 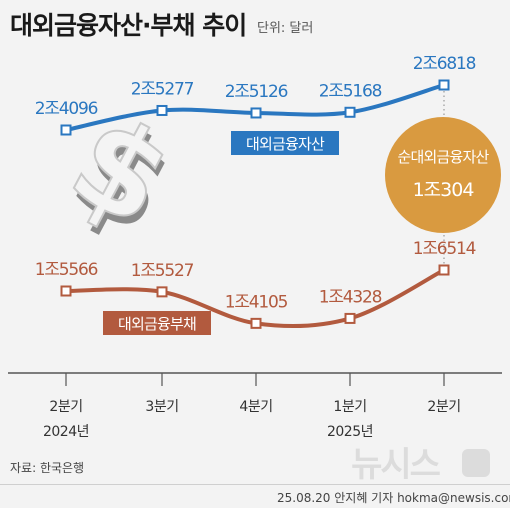 What do you see at coordinates (285, 28) in the screenshot?
I see `unit-label: 단위: 달러` at bounding box center [285, 28].